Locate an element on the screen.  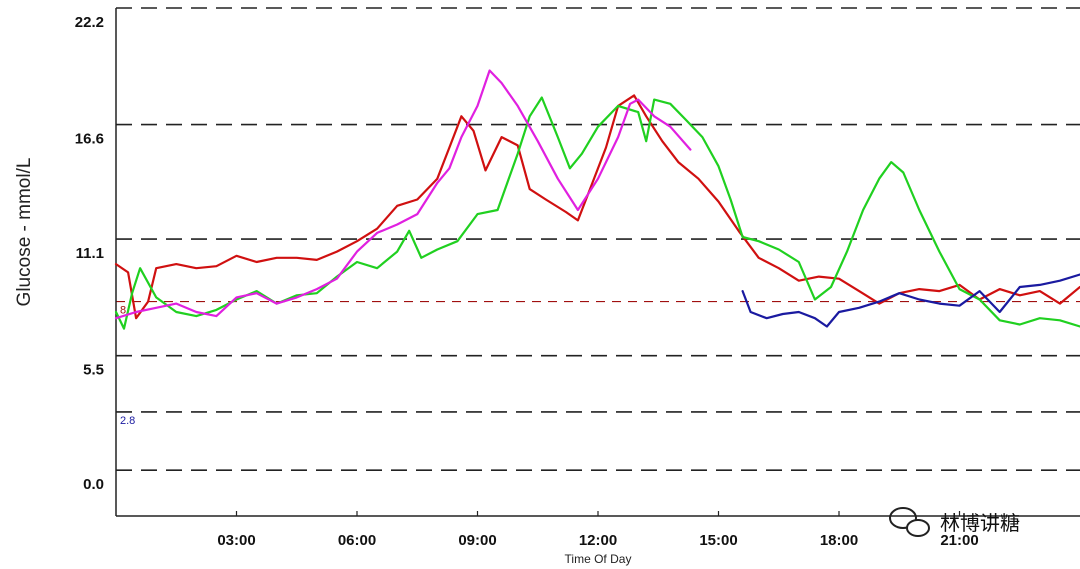
threshold-label: 8 is located at coordinates (123, 311).